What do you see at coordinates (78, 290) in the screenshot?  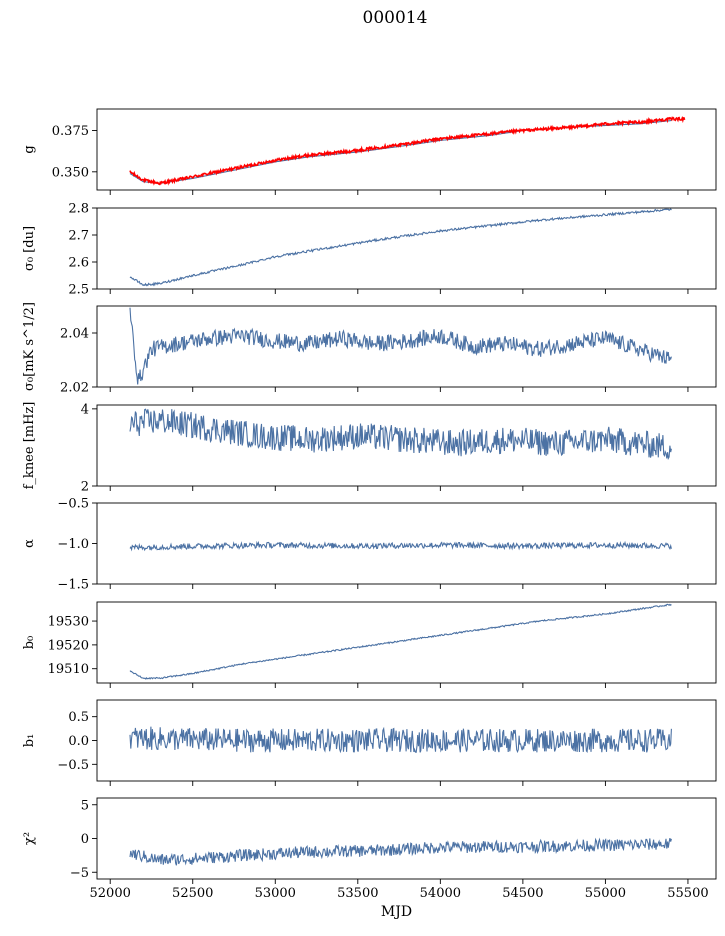 I see `y-tick-label: 2.5` at bounding box center [78, 290].